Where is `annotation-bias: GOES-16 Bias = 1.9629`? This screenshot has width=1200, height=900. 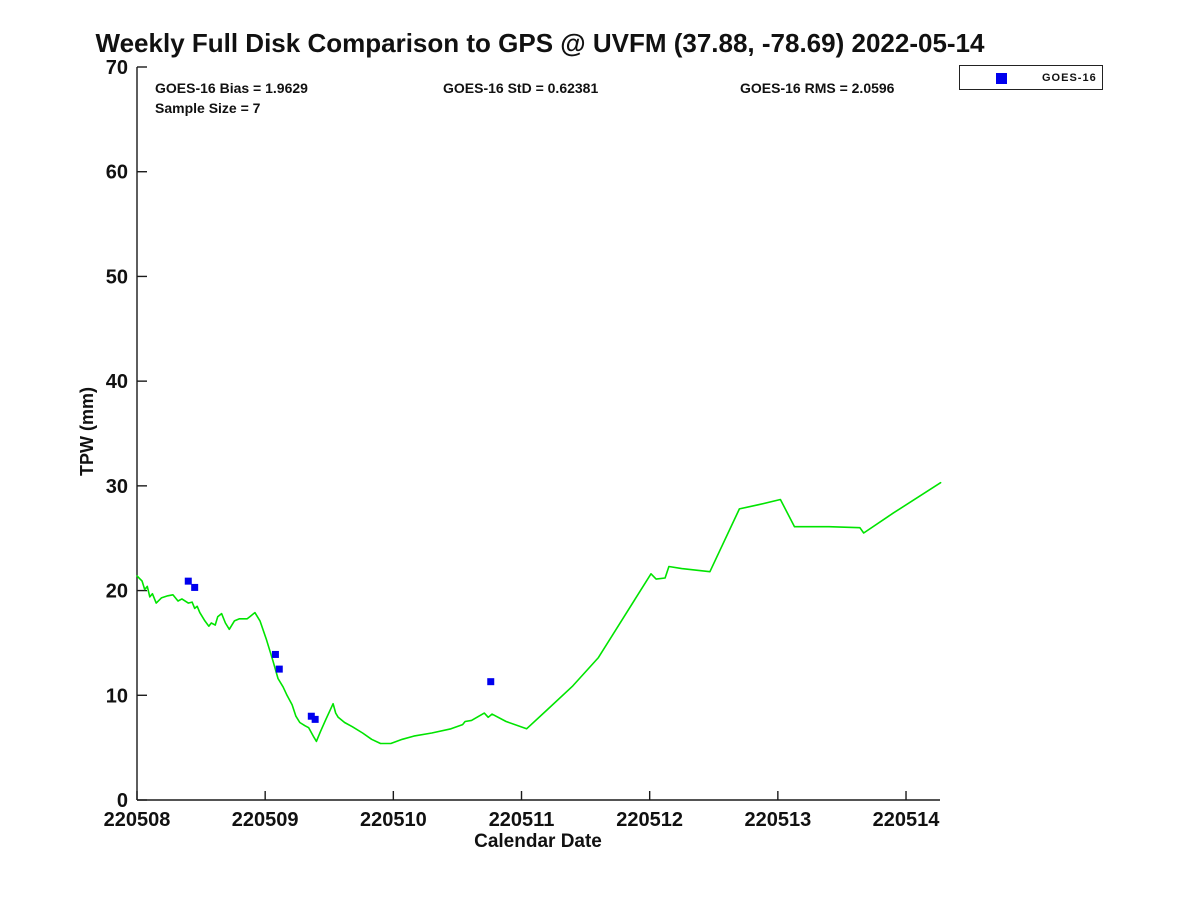 annotation-bias: GOES-16 Bias = 1.9629 is located at coordinates (231, 88).